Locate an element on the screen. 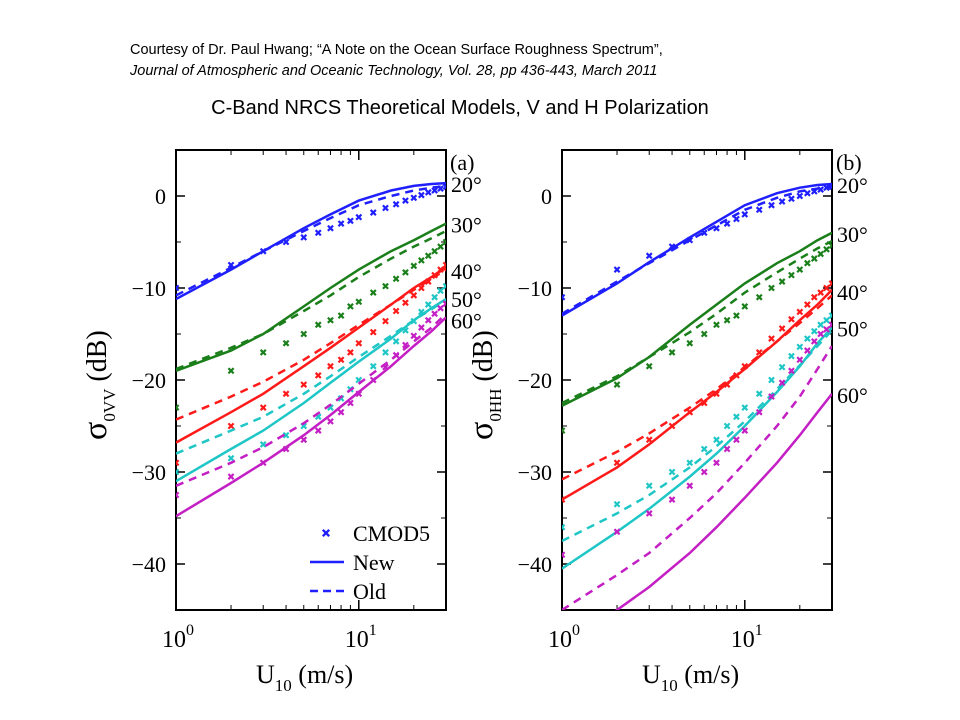 Image resolution: width=960 pixels, height=720 pixels. x-tick-exponent: 1 is located at coordinates (373, 630).